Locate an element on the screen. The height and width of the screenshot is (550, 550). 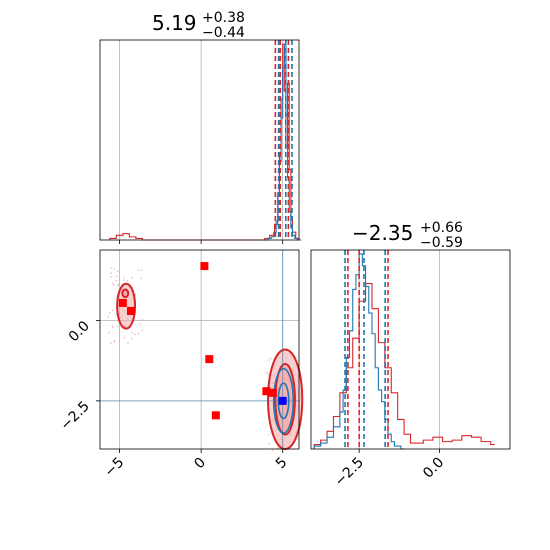
param1-title-median: 5.19 is located at coordinates (174, 23).